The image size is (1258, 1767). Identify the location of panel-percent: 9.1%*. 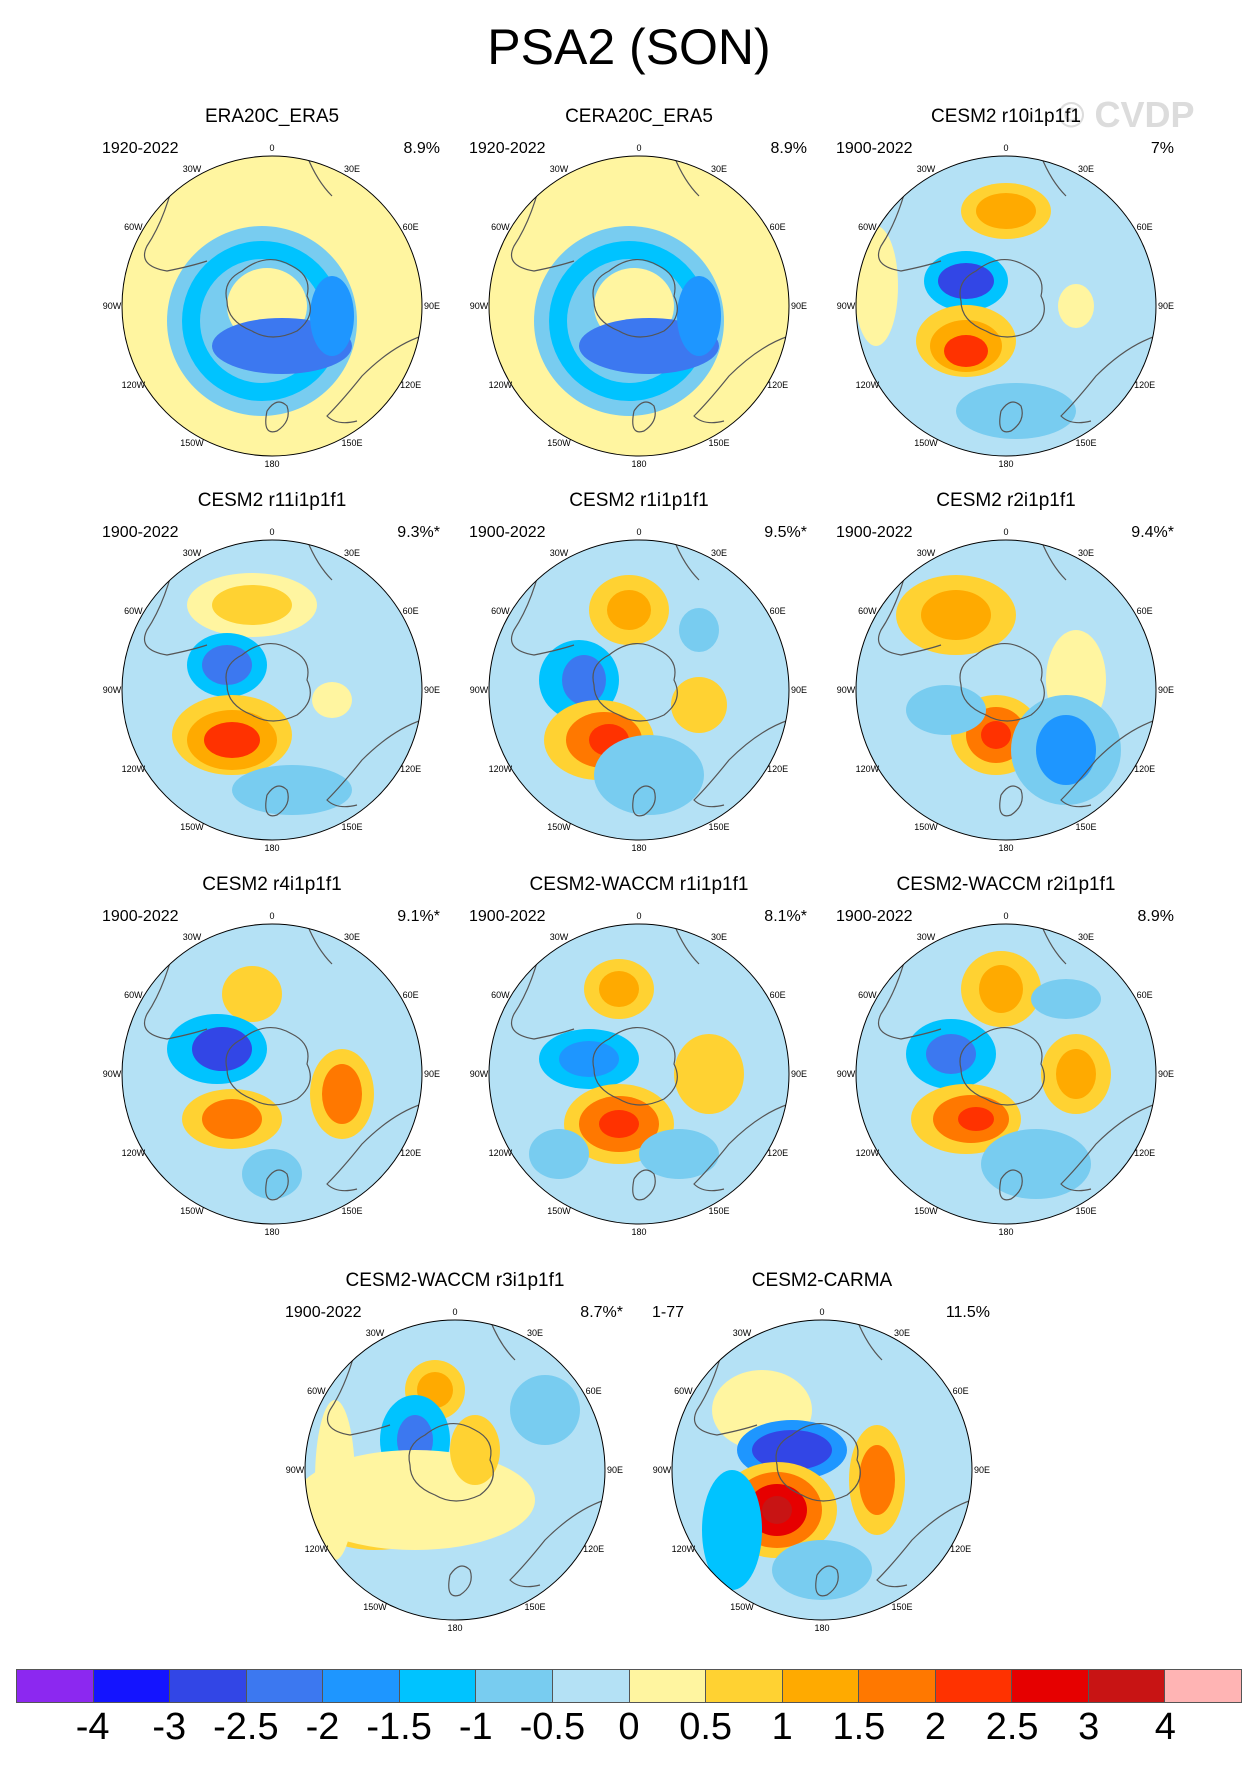
(418, 916).